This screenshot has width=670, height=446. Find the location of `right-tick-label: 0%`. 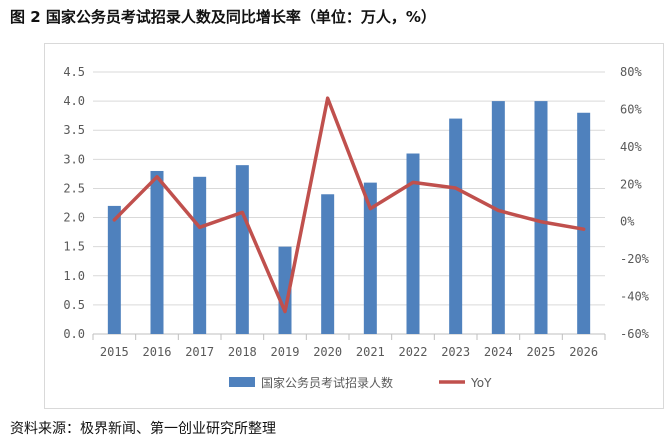

right-tick-label: 0% is located at coordinates (627, 222).